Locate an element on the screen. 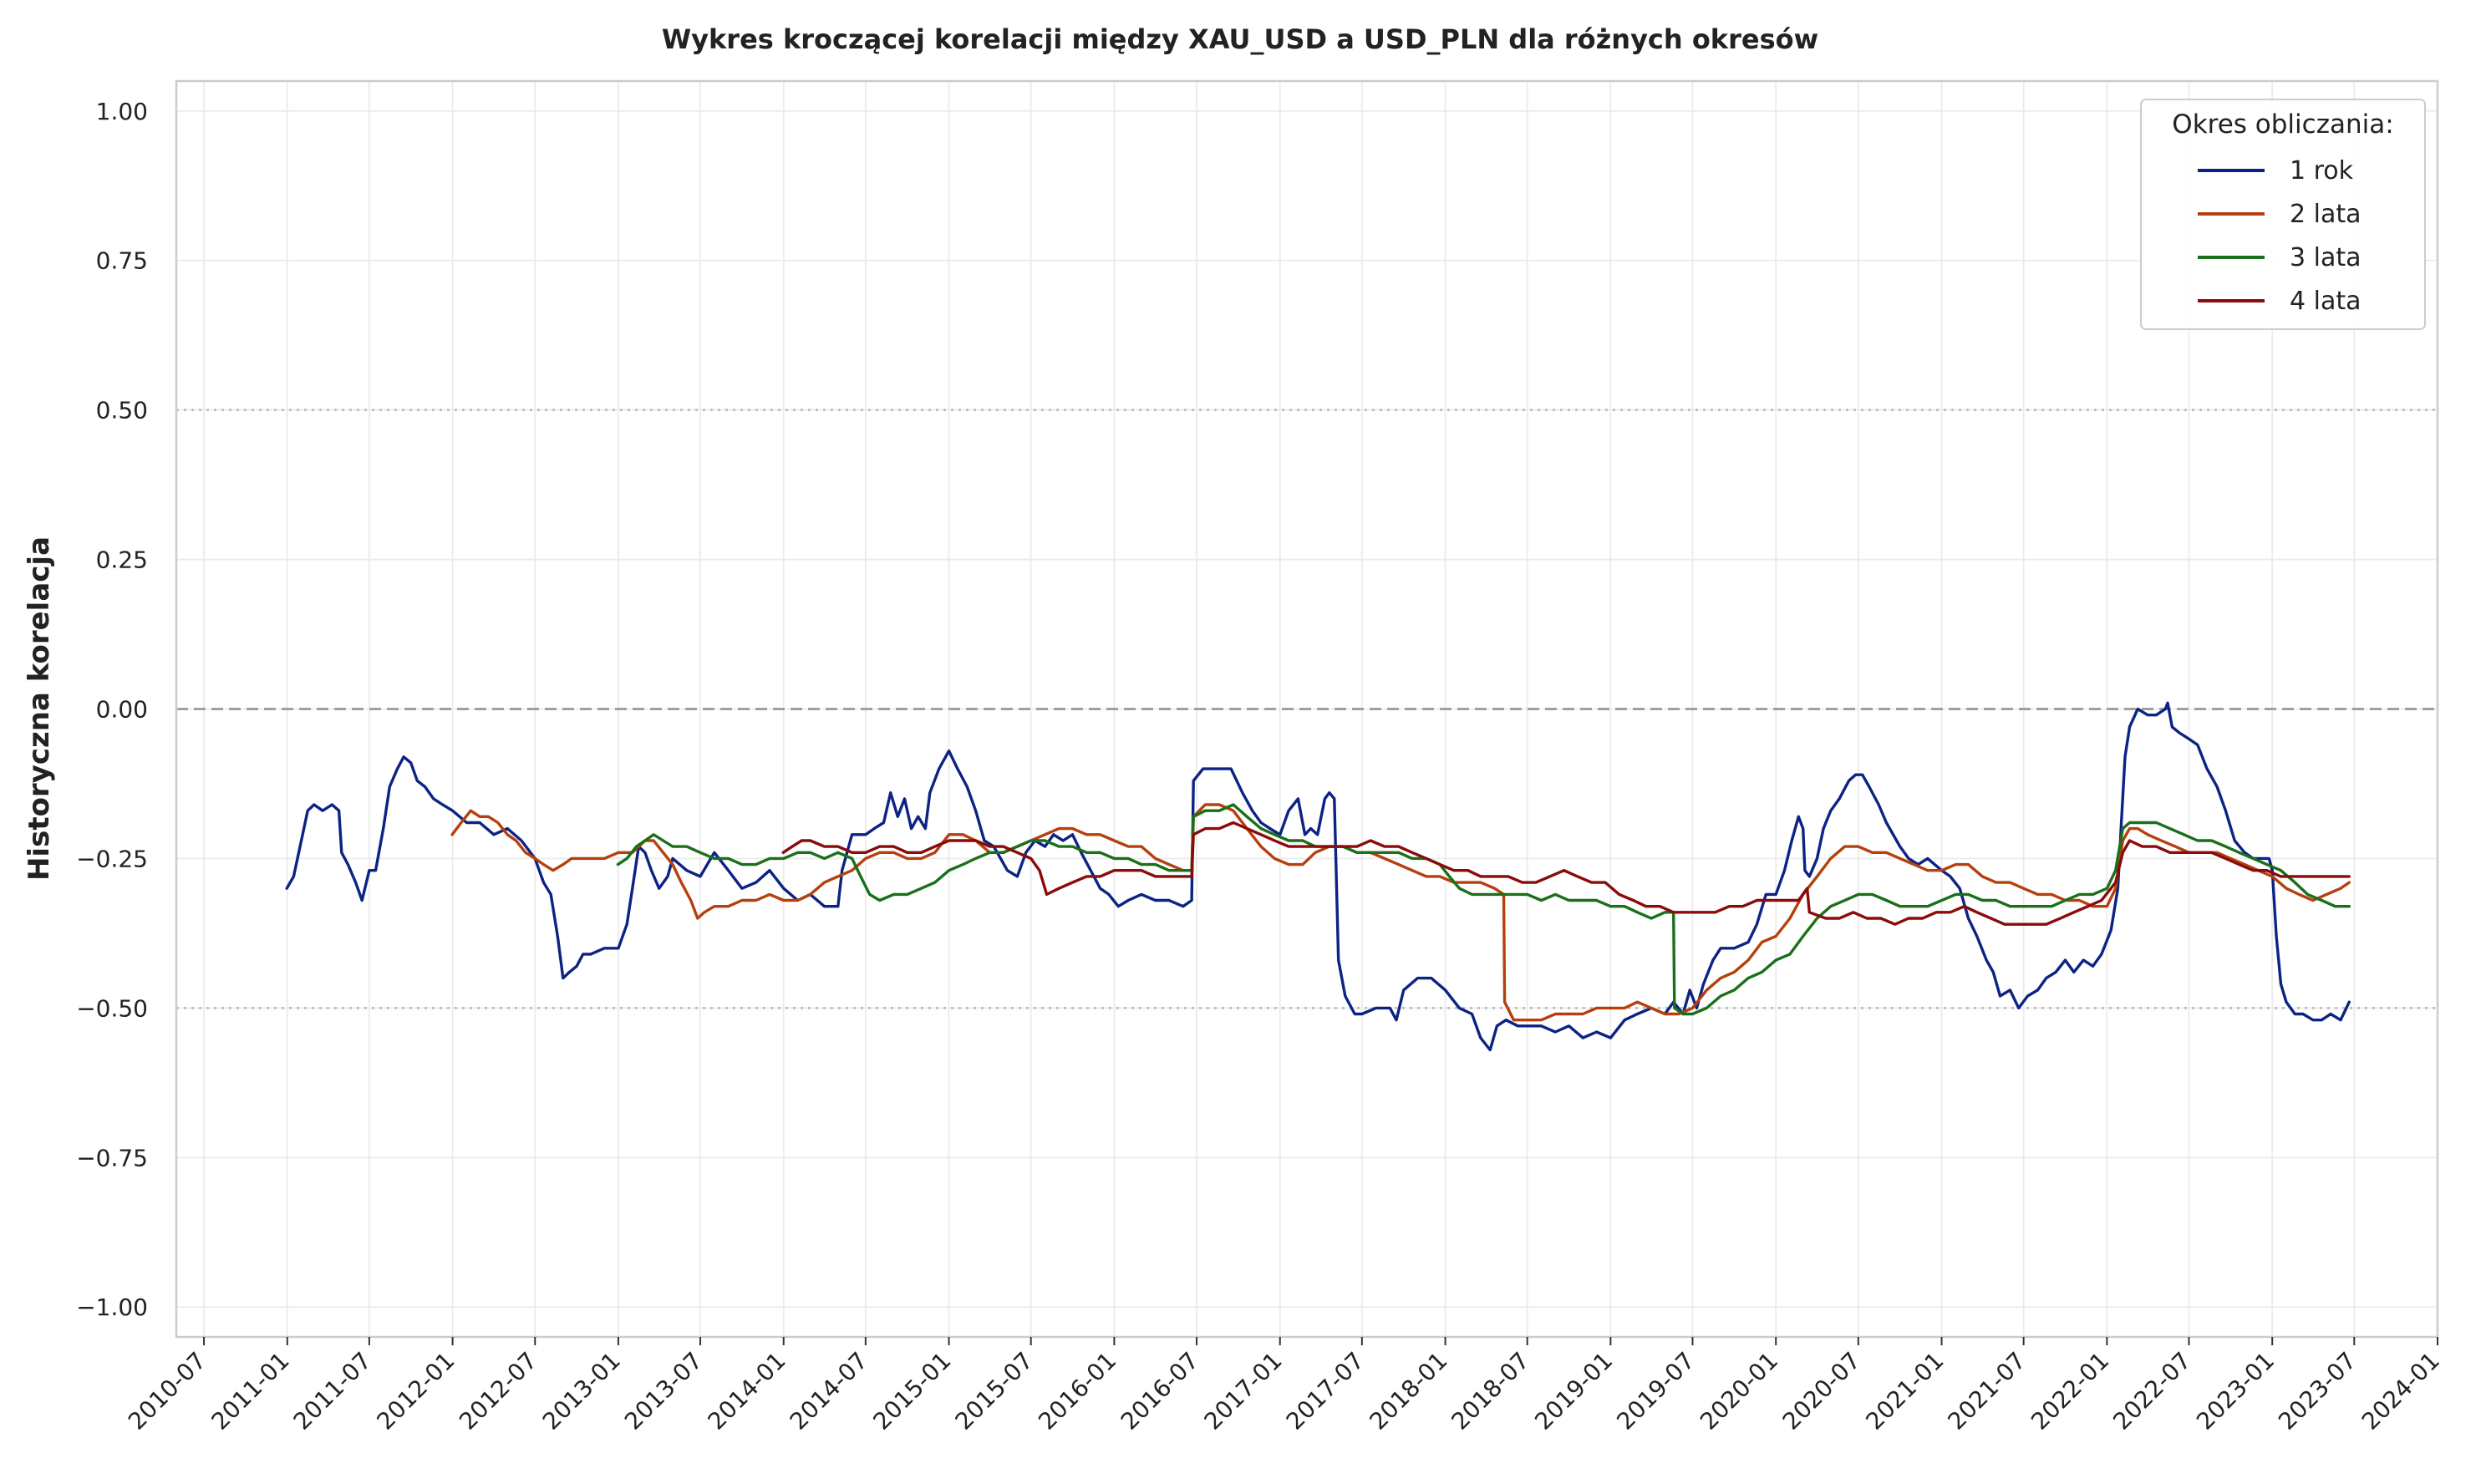  x-tick-label: 2023-01 is located at coordinates (2235, 1391).